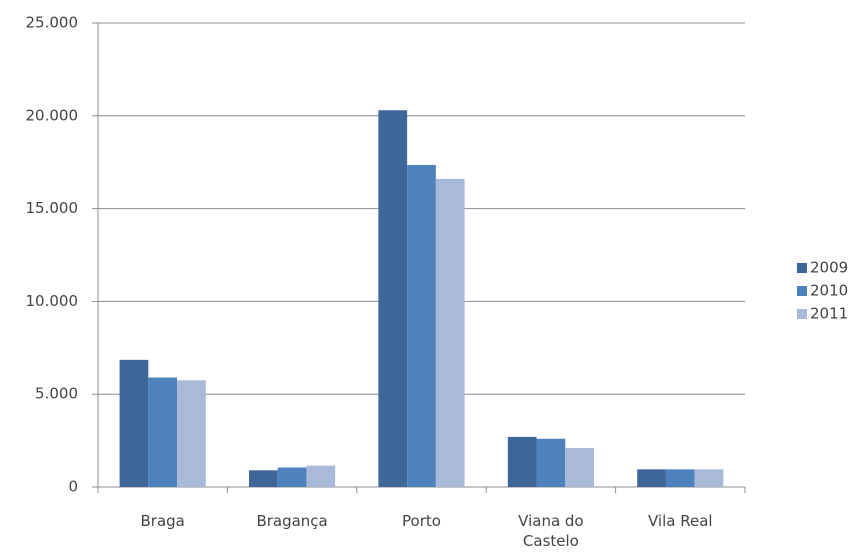  I want to click on legend-label: 2009, so click(829, 268).